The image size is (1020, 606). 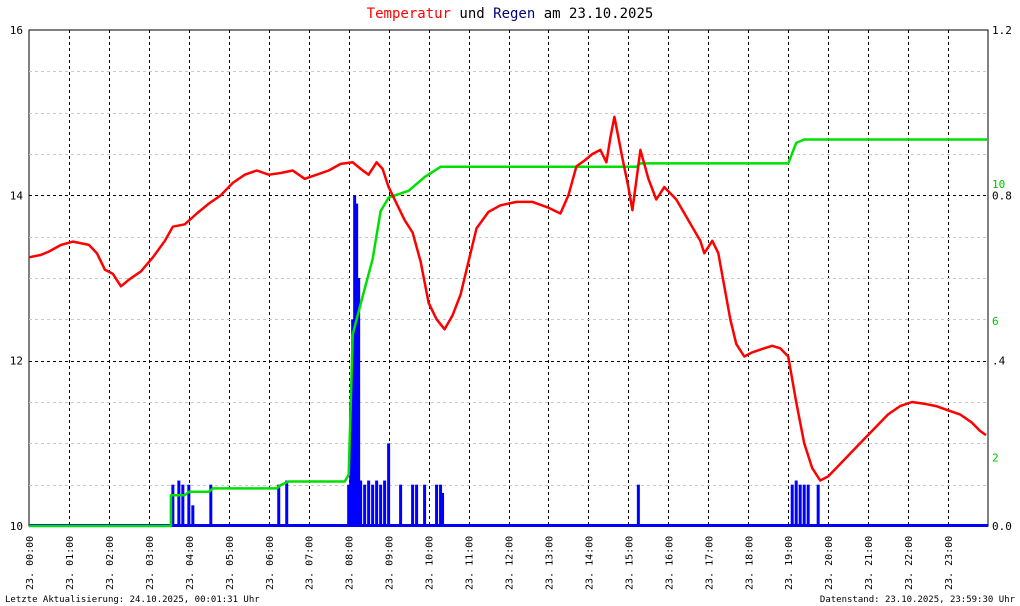 I want to click on x-tick-label: 23. 22:00, so click(x=909, y=563).